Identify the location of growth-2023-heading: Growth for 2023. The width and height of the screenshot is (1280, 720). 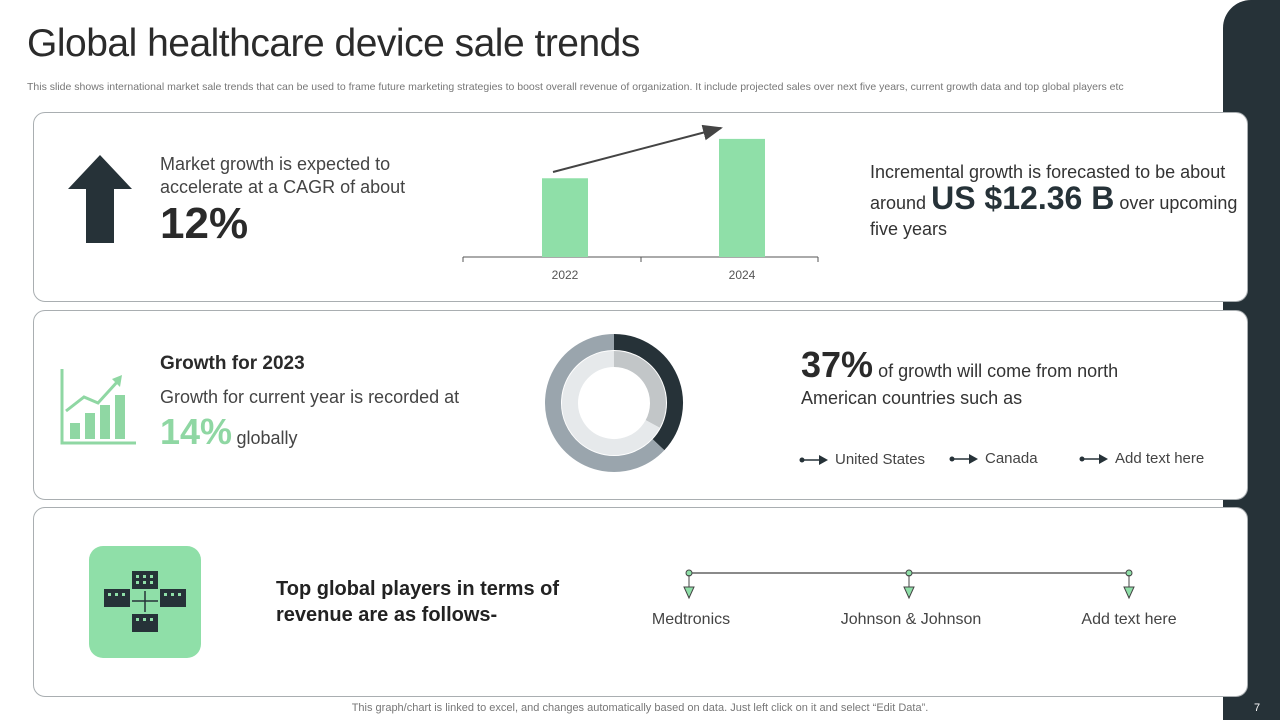
(232, 363).